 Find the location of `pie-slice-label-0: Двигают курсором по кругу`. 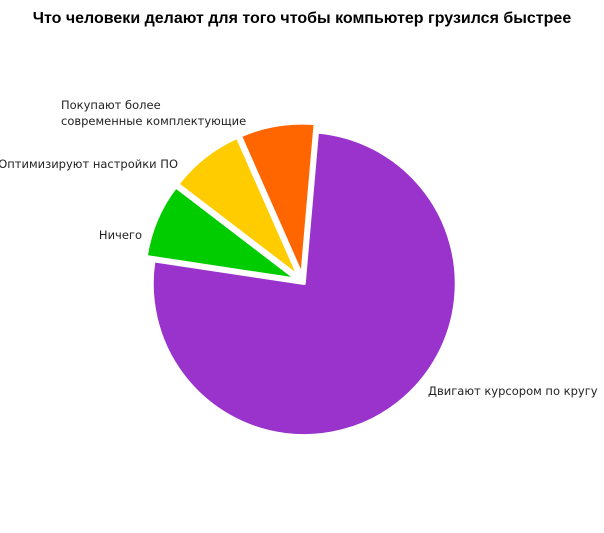

pie-slice-label-0: Двигают курсором по кругу is located at coordinates (513, 391).